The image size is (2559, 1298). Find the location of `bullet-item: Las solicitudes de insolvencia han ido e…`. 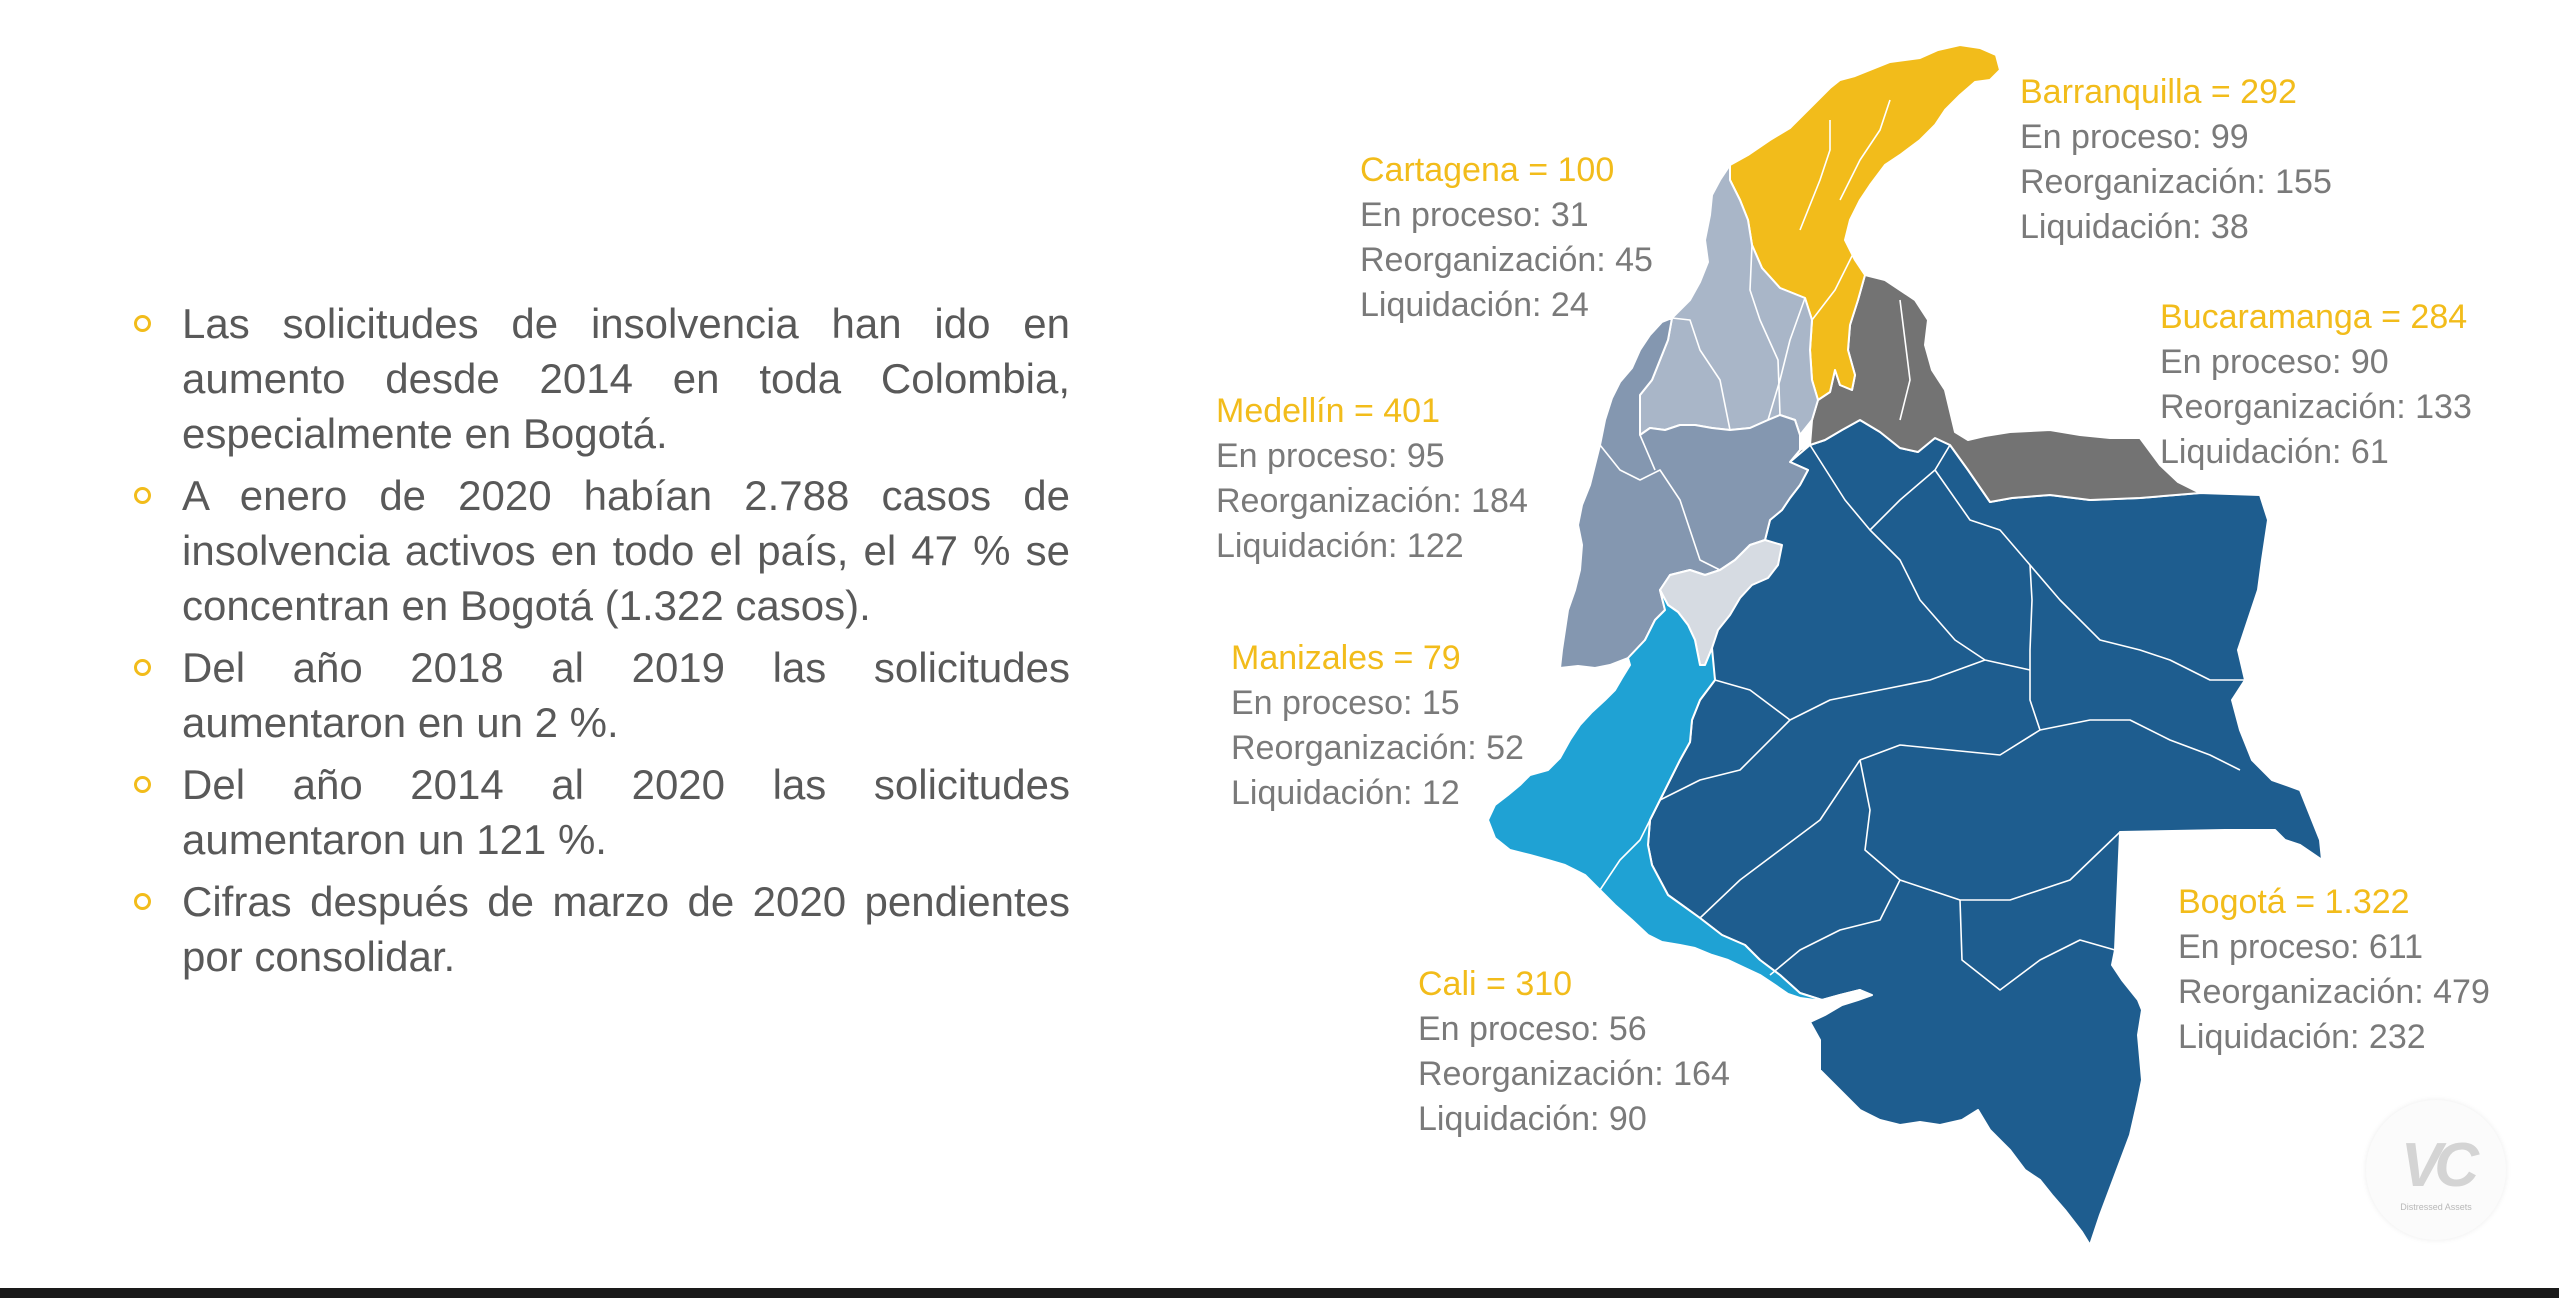

bullet-item: Las solicitudes de insolvencia han ido e… is located at coordinates (600, 378).